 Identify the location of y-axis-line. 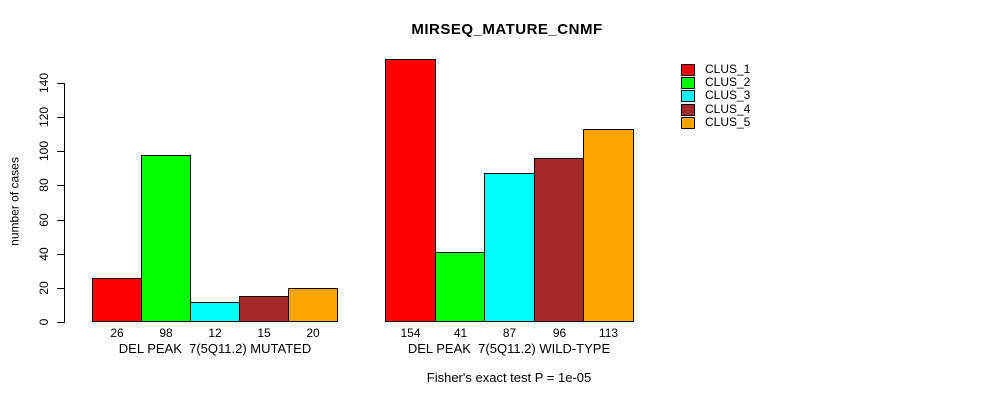
(64, 203).